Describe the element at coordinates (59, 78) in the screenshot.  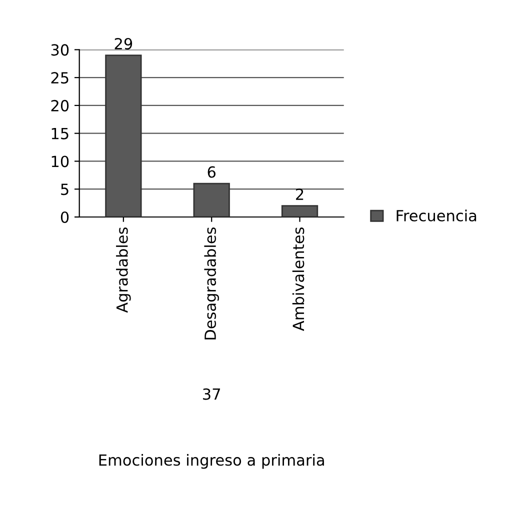
I see `y-tick-label: 25` at that location.